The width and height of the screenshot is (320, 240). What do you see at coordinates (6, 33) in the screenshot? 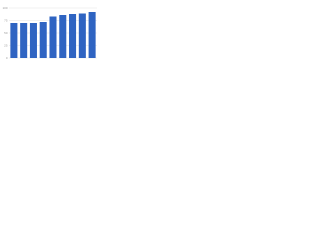
I see `y-tick-label: 50` at bounding box center [6, 33].